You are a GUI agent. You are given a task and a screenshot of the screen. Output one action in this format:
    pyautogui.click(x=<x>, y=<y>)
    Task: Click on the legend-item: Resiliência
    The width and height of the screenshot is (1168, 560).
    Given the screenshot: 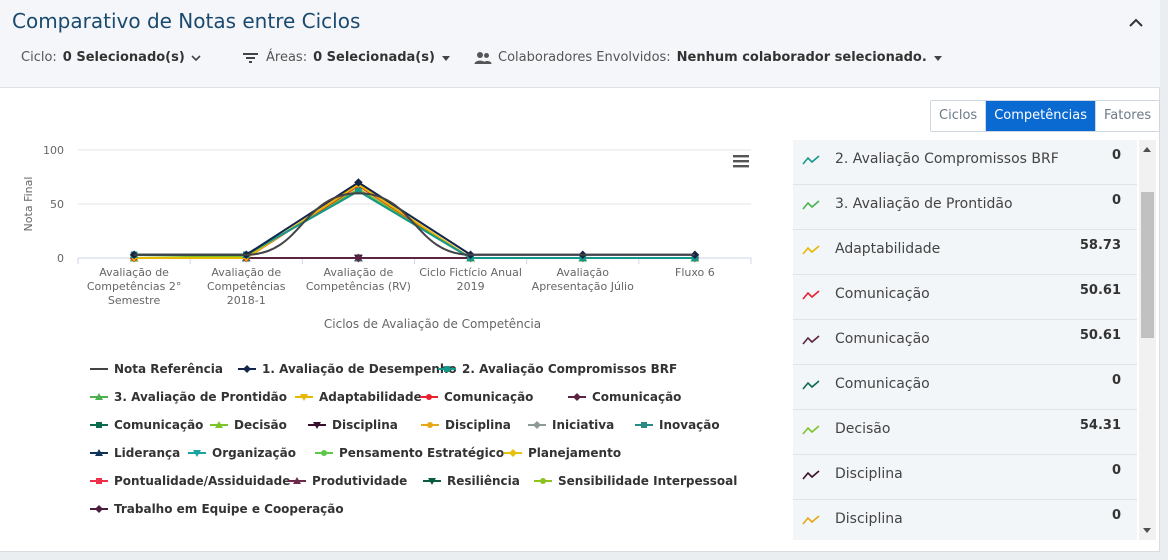 What is the action you would take?
    pyautogui.click(x=471, y=481)
    